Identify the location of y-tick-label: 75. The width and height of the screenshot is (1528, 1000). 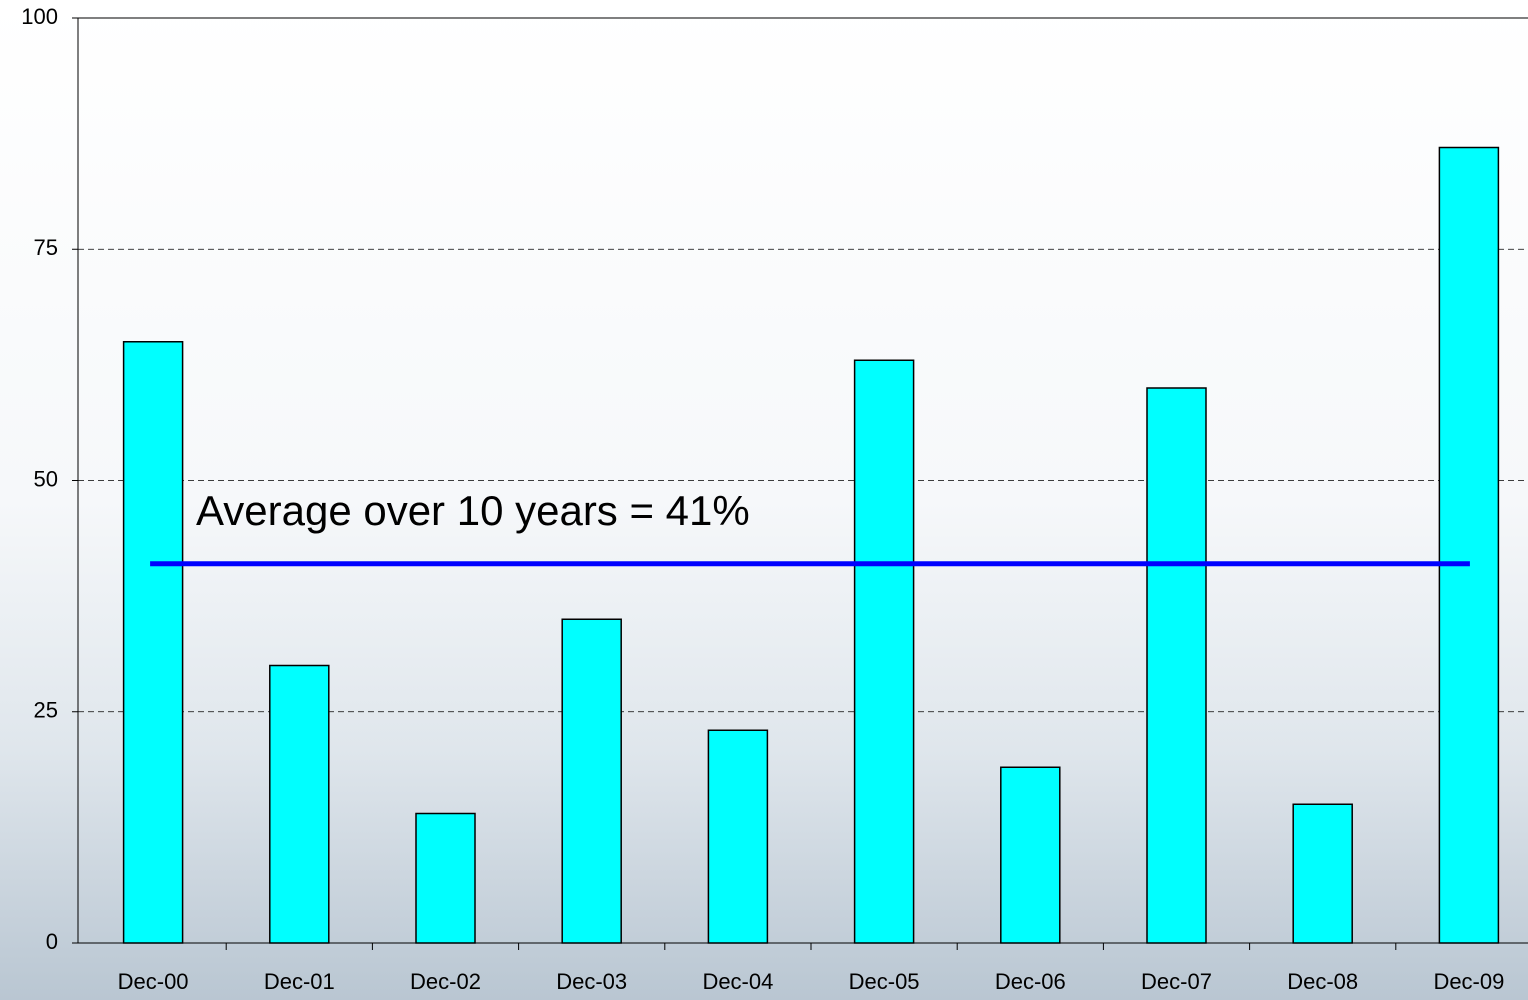
(46, 247).